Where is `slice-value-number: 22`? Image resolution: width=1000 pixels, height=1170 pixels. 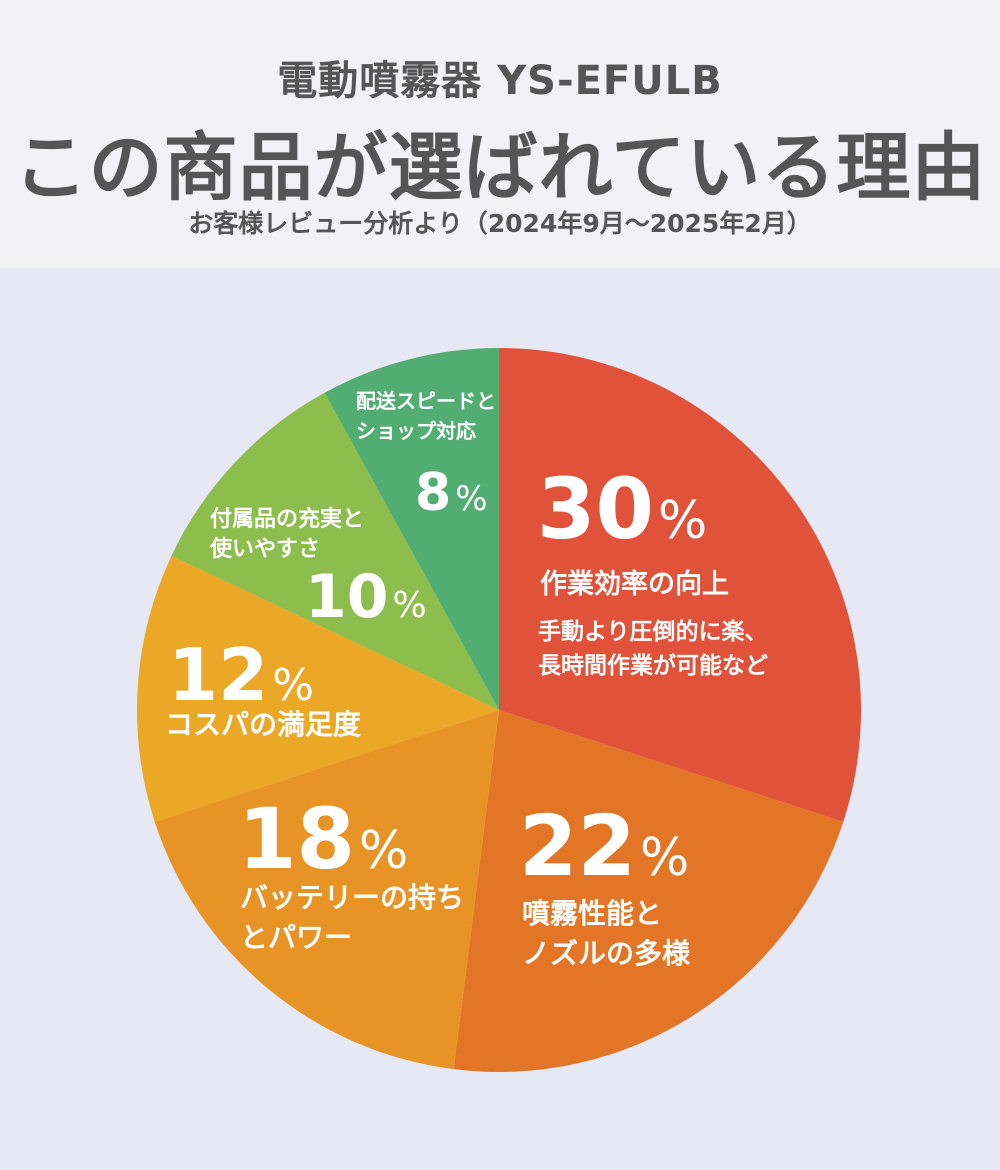 slice-value-number: 22 is located at coordinates (577, 846).